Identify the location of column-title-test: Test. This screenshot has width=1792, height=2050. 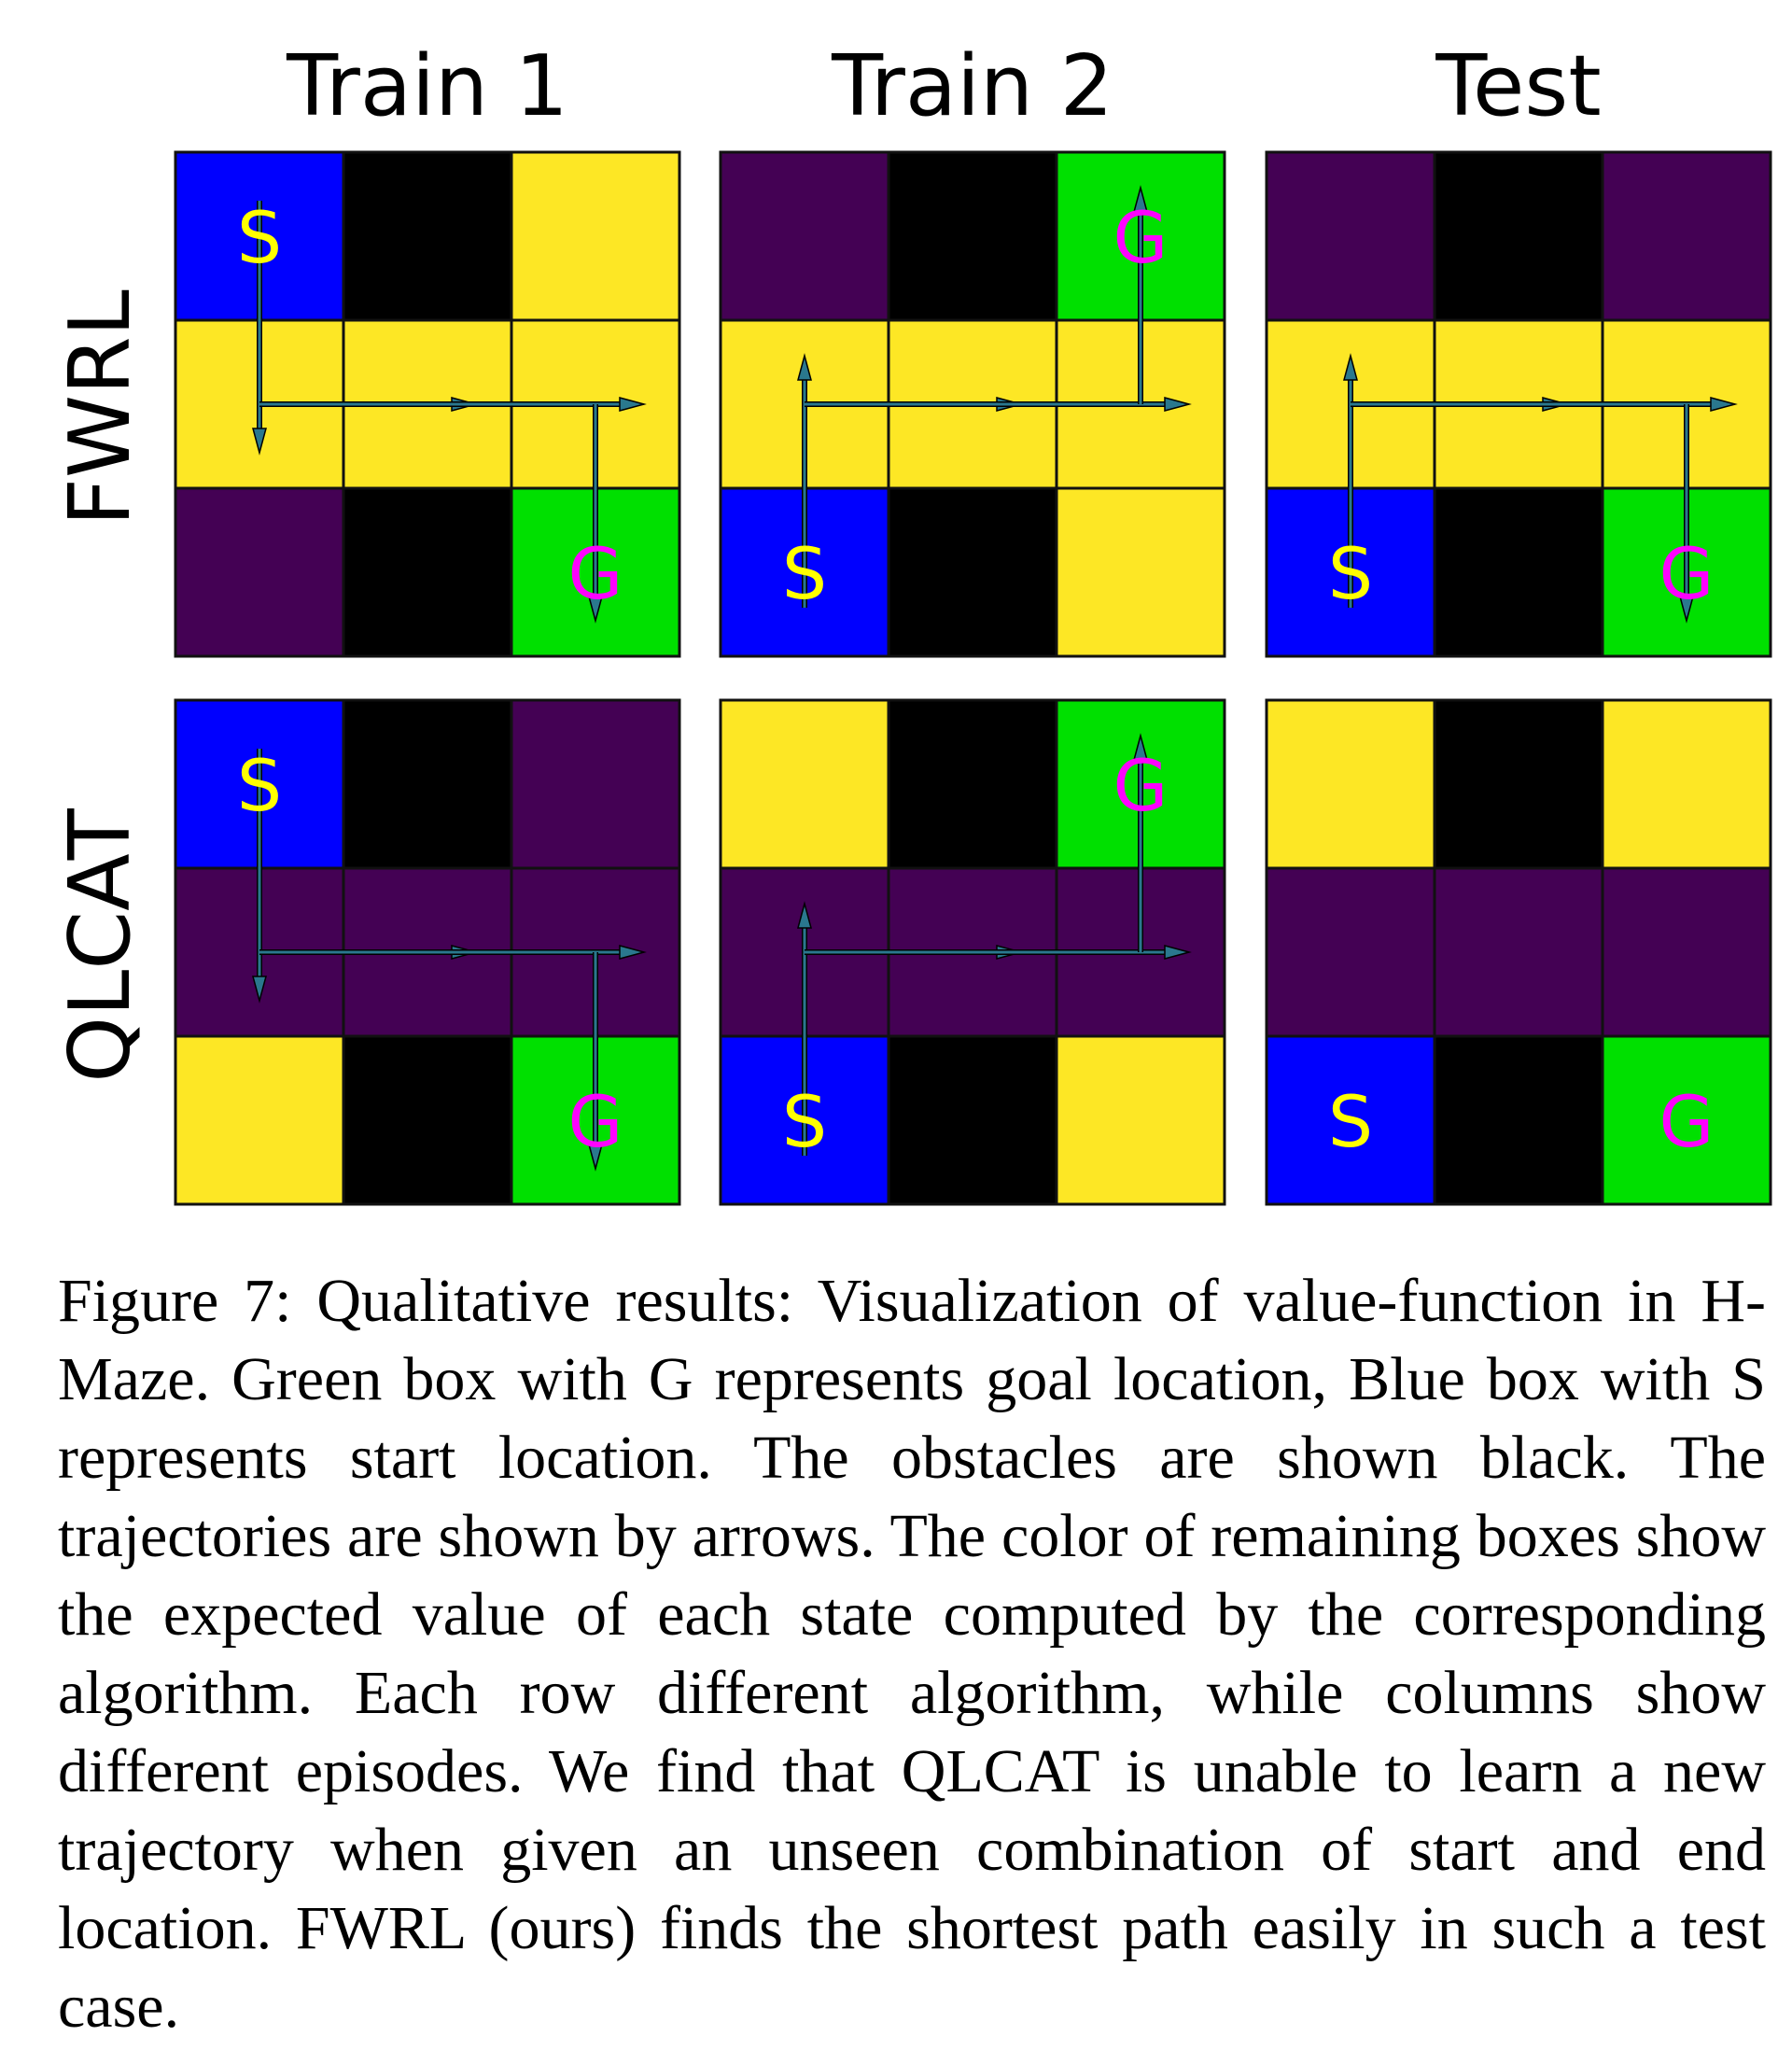
(1518, 86).